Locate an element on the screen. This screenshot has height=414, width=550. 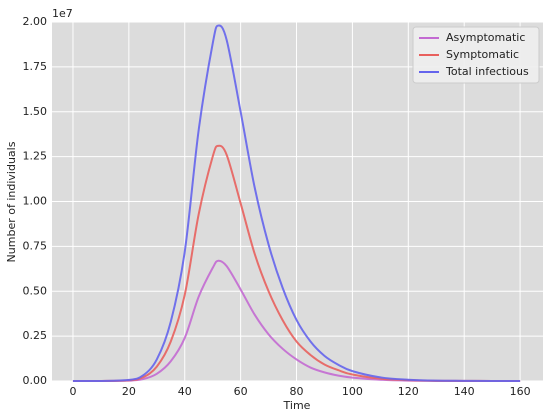
y-tick-label: 0.75 is located at coordinates (35, 245).